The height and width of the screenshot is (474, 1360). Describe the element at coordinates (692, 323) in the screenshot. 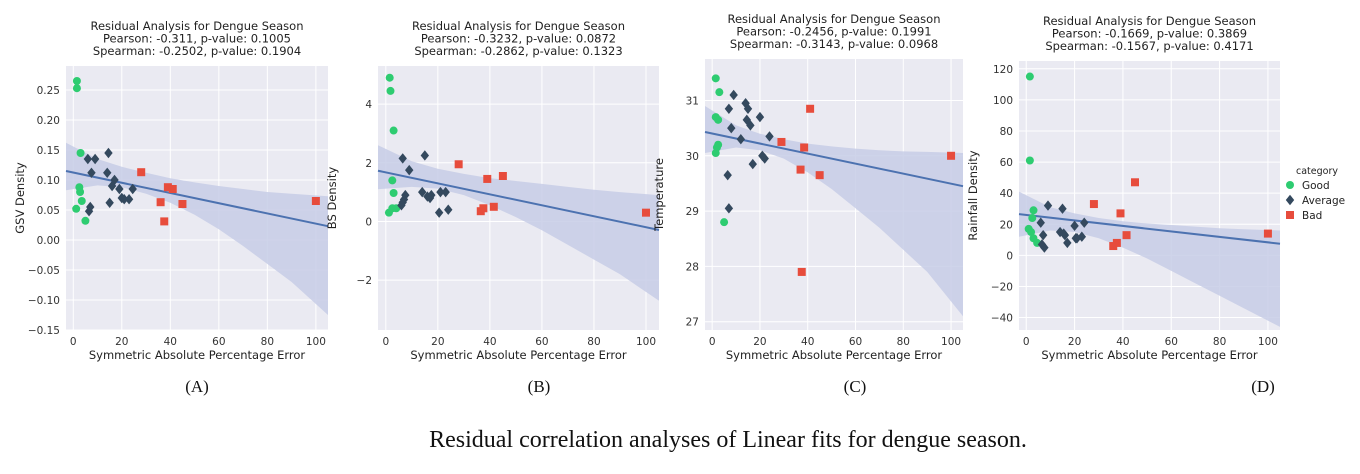

I see `y-tick-label: 27` at that location.